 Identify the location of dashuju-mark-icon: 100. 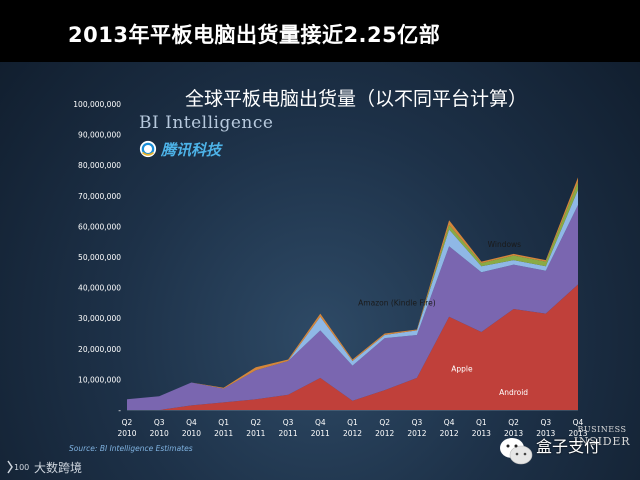
(18, 467).